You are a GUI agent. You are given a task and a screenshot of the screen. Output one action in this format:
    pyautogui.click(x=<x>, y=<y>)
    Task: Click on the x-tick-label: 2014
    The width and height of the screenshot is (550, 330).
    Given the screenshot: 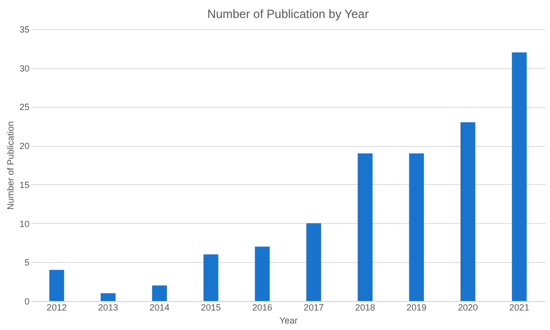 What is the action you would take?
    pyautogui.click(x=159, y=307)
    